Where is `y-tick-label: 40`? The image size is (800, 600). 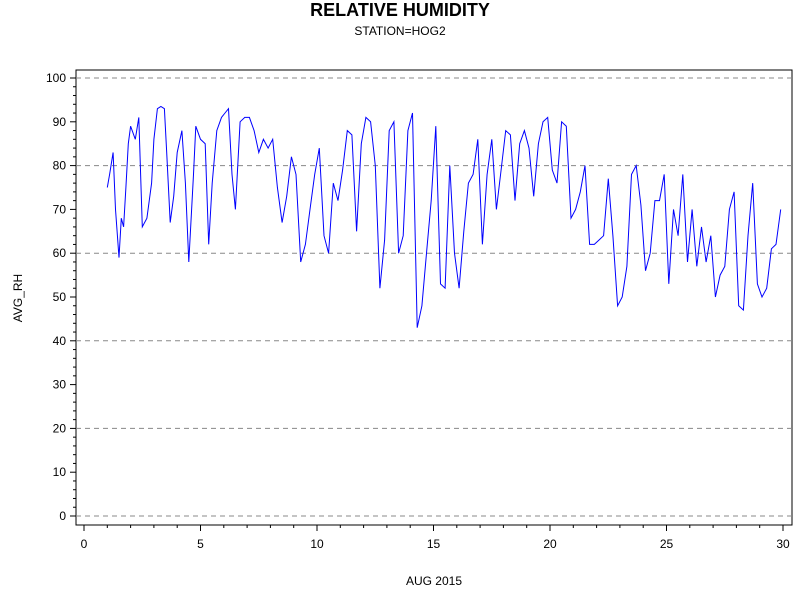
y-tick-label: 40 is located at coordinates (60, 341).